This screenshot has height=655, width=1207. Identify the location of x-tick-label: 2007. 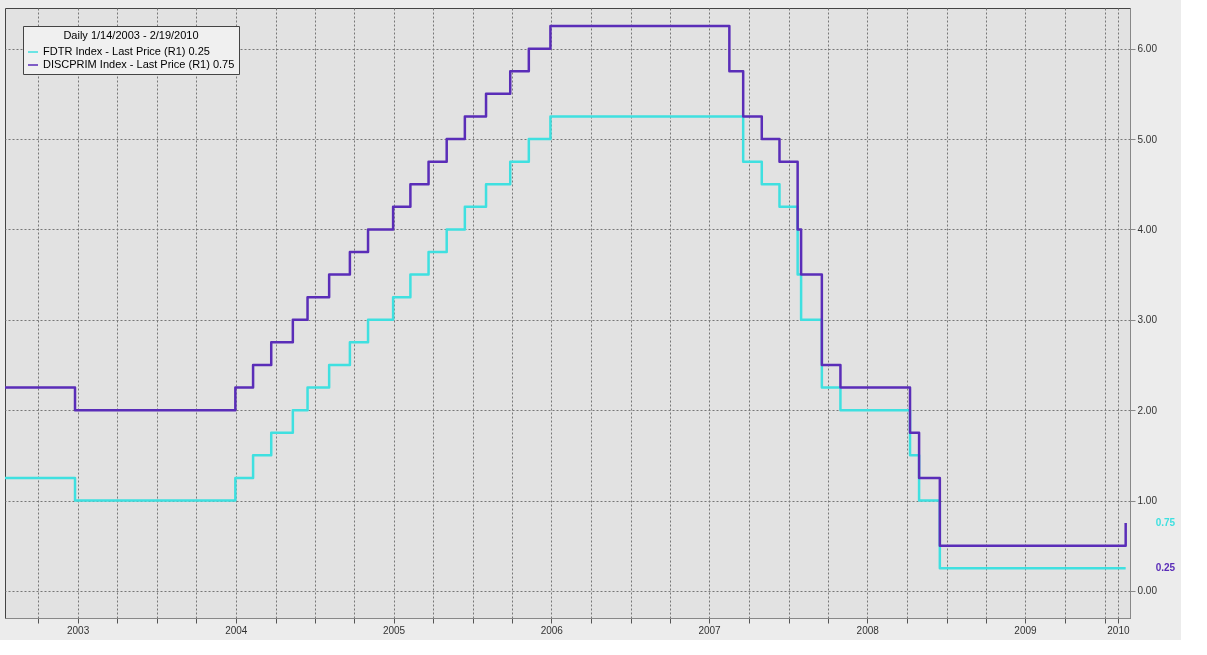
(710, 630).